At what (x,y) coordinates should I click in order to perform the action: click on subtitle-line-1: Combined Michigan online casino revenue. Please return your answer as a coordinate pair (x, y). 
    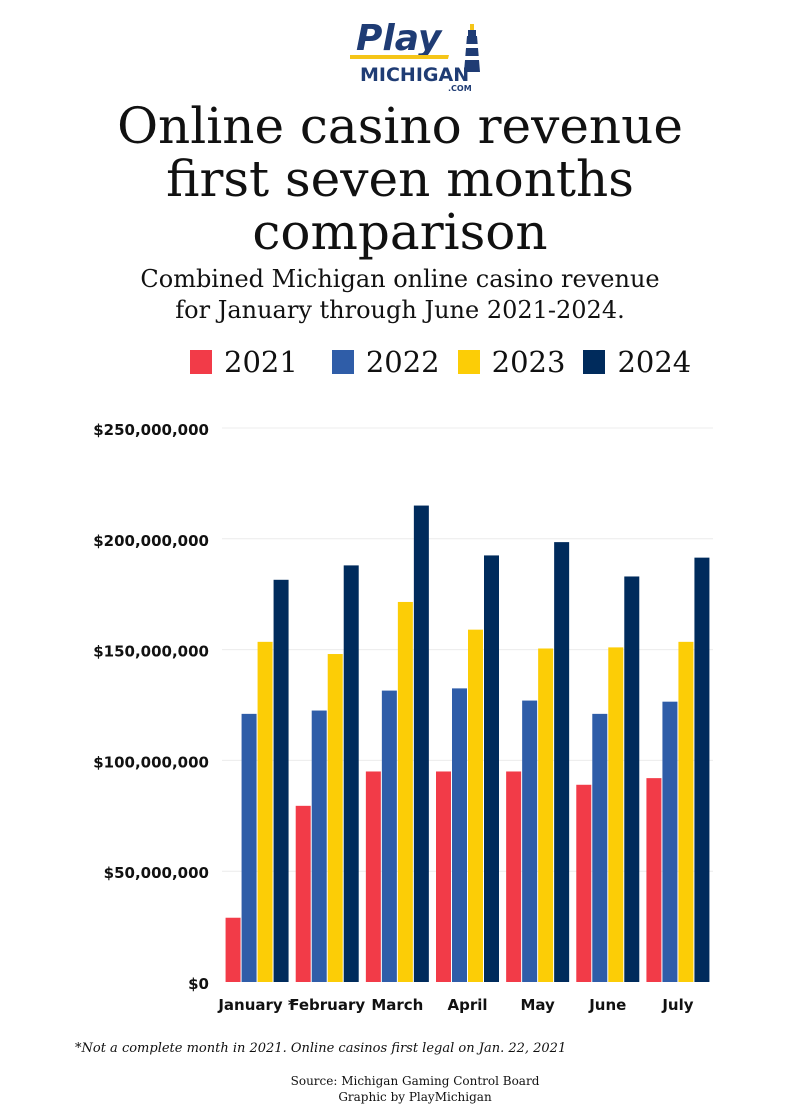
    Looking at the image, I should click on (400, 279).